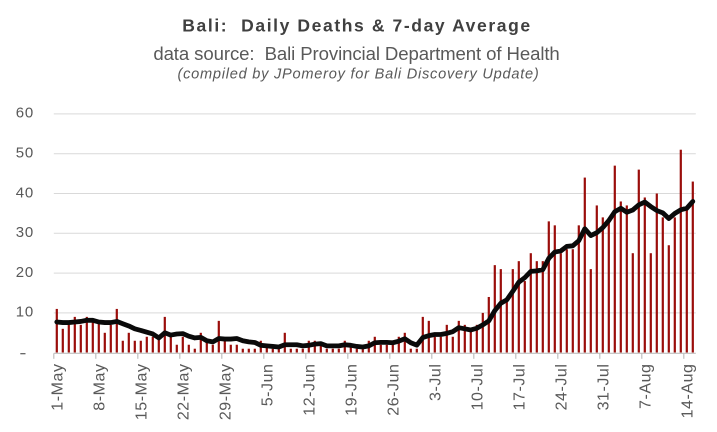  Describe the element at coordinates (310, 390) in the screenshot. I see `svg-text: 12-Jun` at that location.